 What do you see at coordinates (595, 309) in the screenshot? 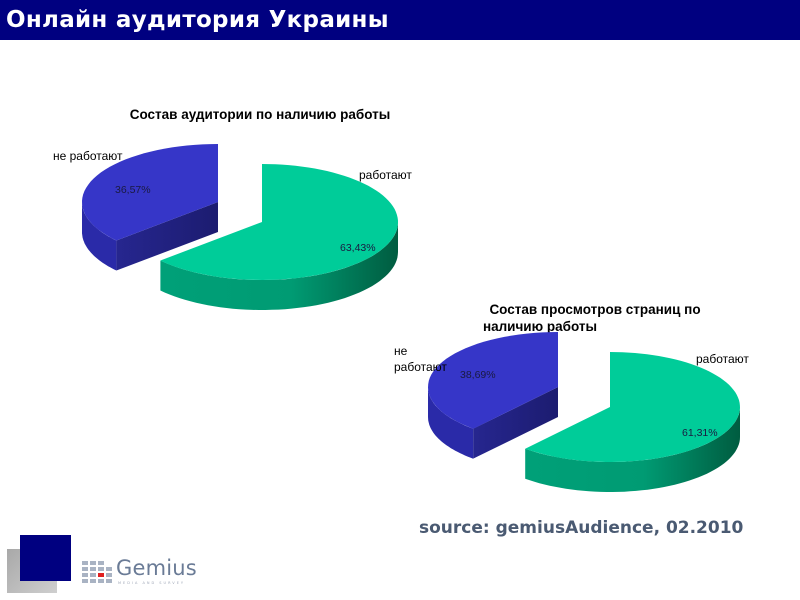
I see `chart-title-line1: Состав просмотров страниц по` at bounding box center [595, 309].